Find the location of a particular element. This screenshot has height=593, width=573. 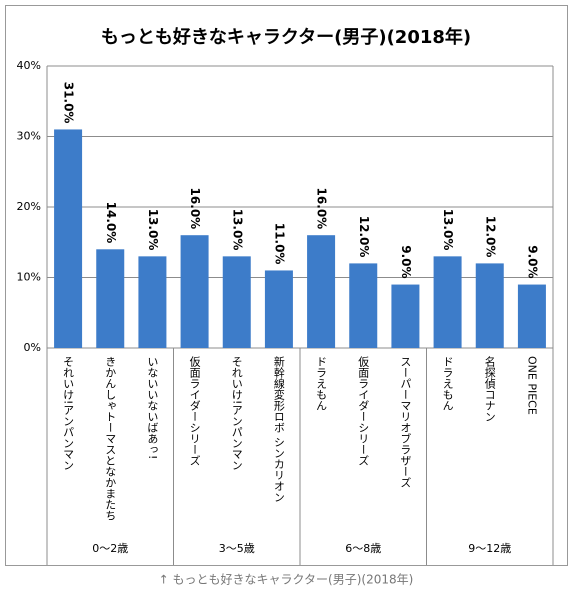

chart-title: もっとも好きなキャラクター(男子)(2018年) is located at coordinates (286, 37).